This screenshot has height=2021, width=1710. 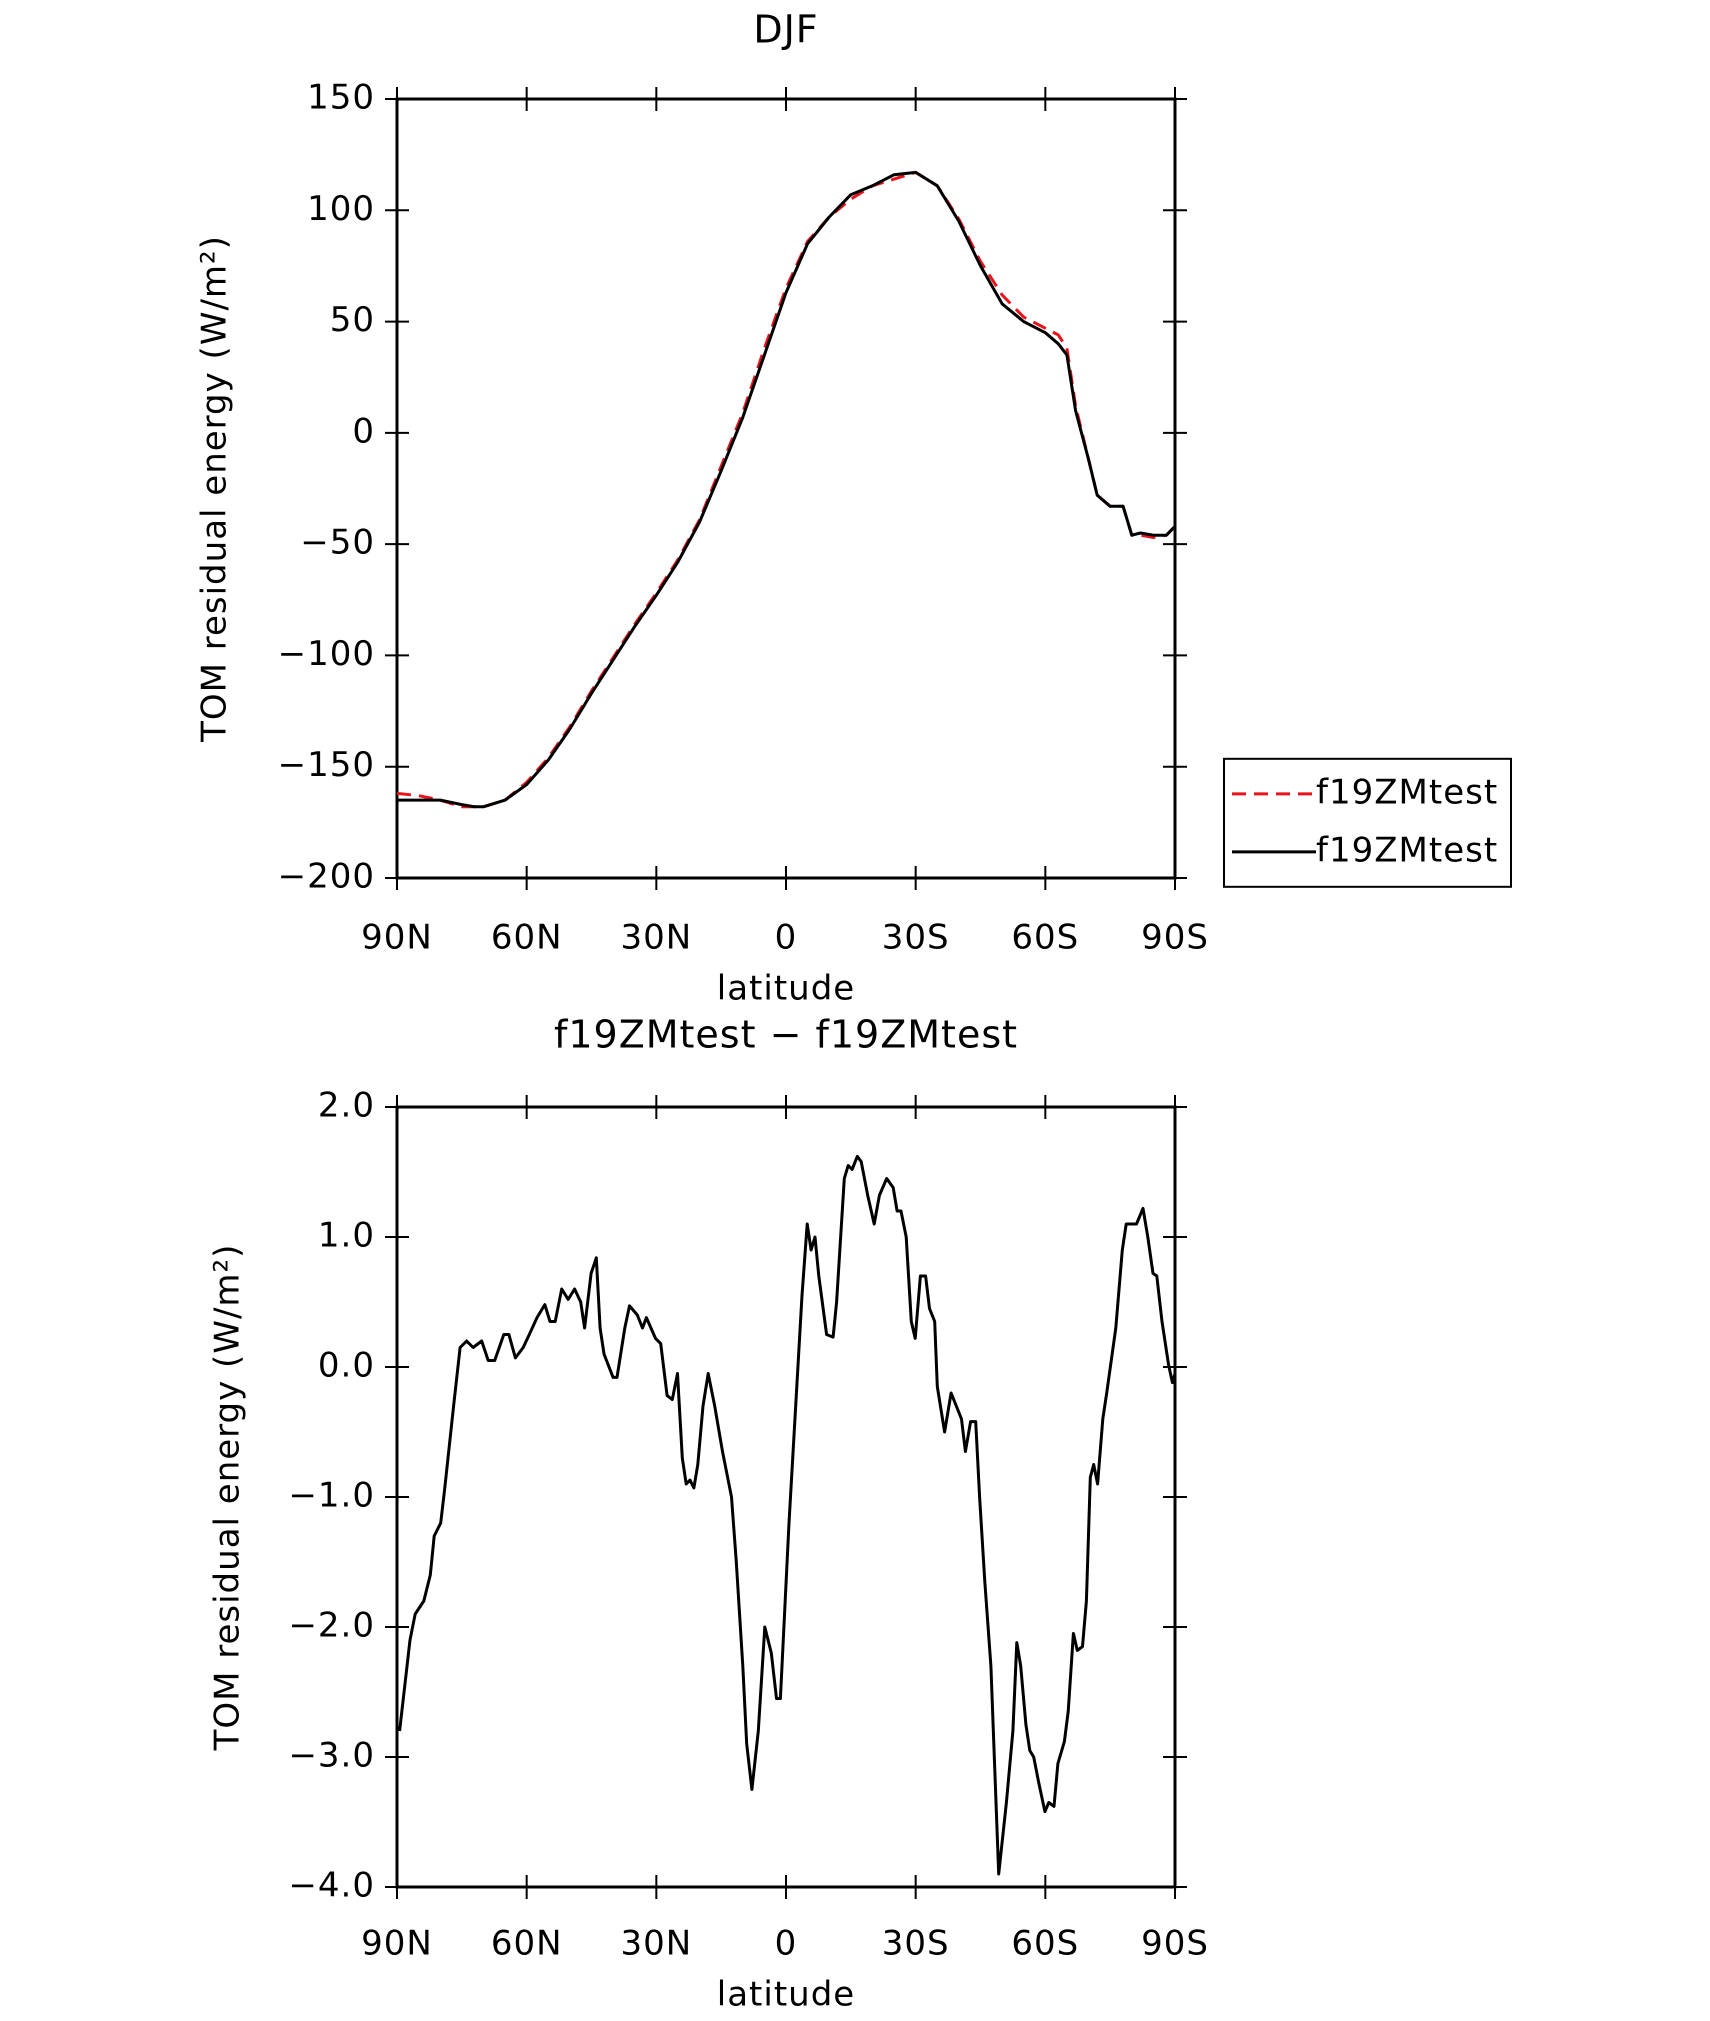 I want to click on y-tick-label: −200, so click(x=326, y=877).